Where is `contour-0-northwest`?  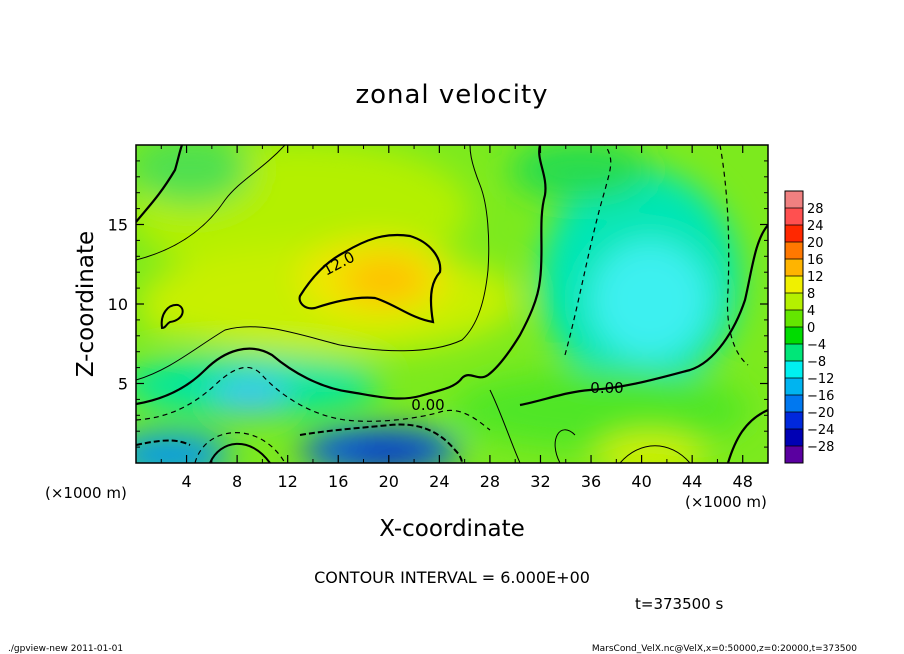
contour-0-northwest is located at coordinates (160, 184).